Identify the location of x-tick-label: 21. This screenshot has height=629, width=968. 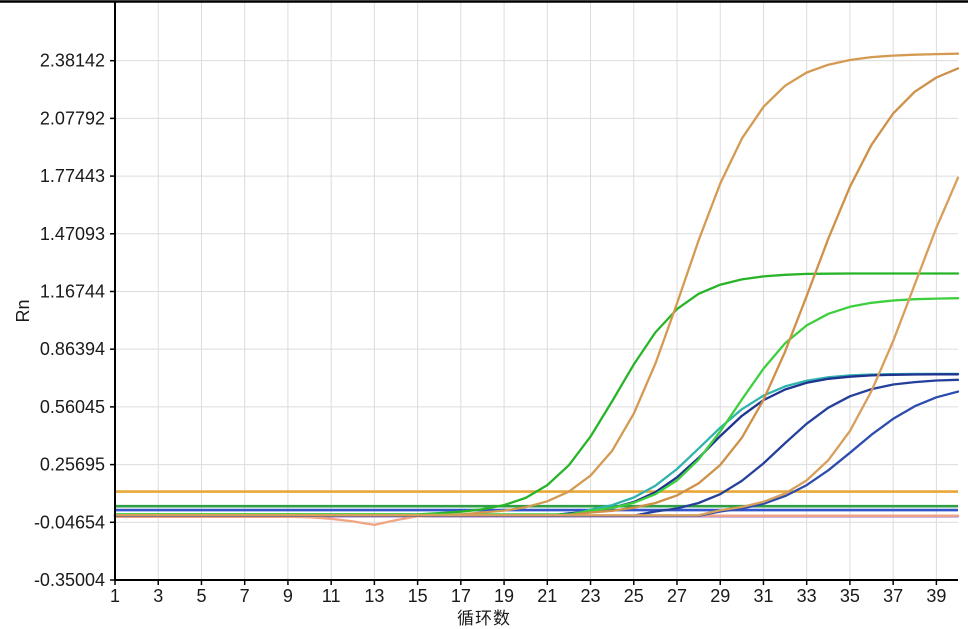
(547, 596).